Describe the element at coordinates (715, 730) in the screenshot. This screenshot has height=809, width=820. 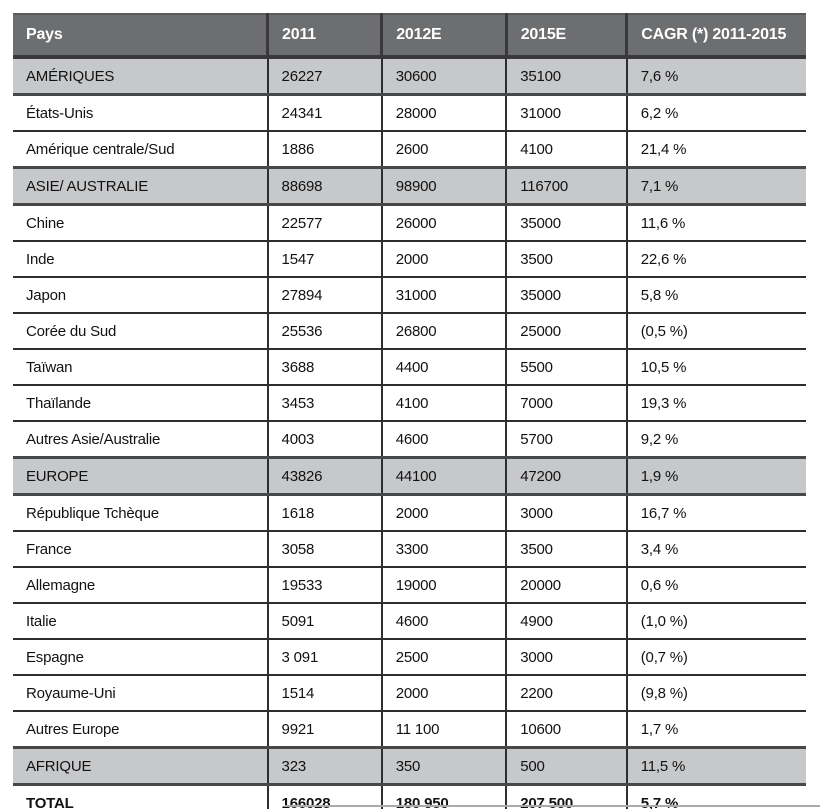
I see `value-cell: 1,7 %` at that location.